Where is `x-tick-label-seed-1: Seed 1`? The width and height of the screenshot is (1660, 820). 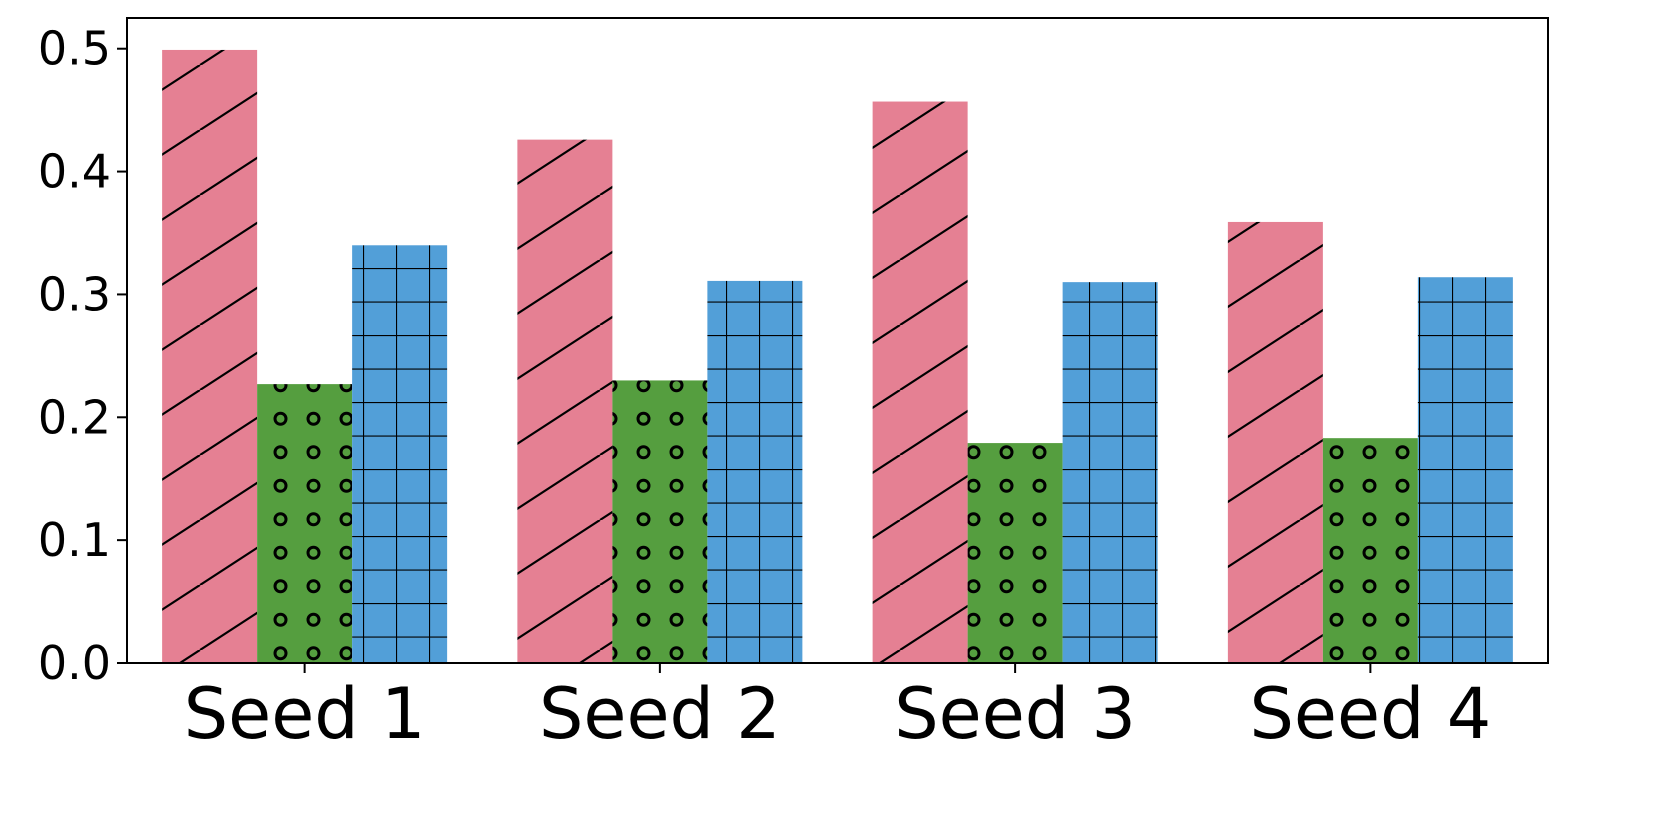
x-tick-label-seed-1: Seed 1 is located at coordinates (305, 714).